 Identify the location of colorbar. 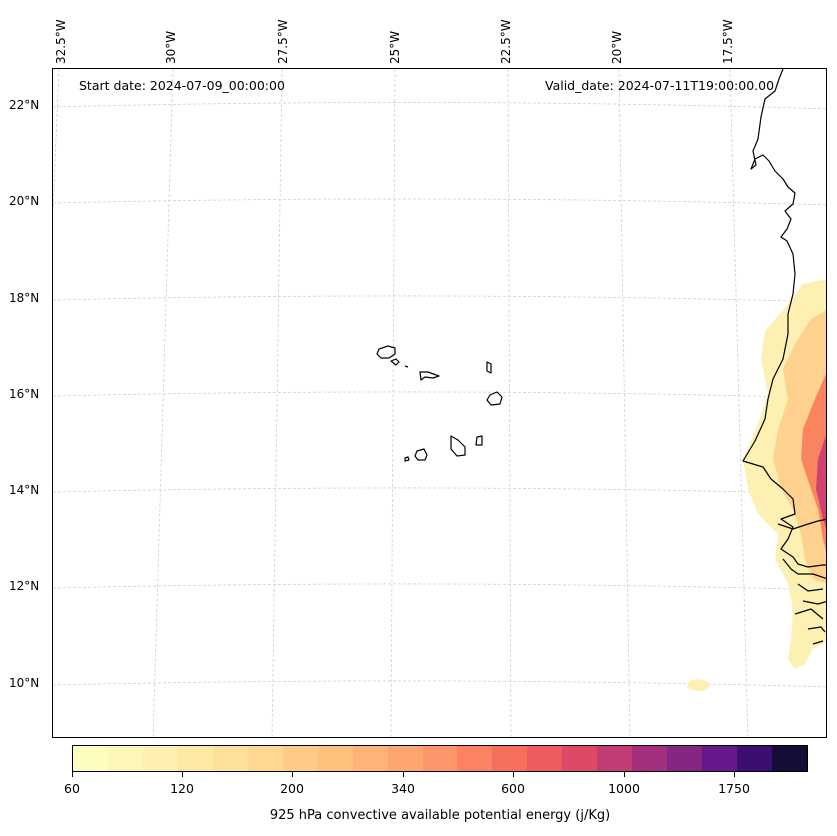
(440, 758).